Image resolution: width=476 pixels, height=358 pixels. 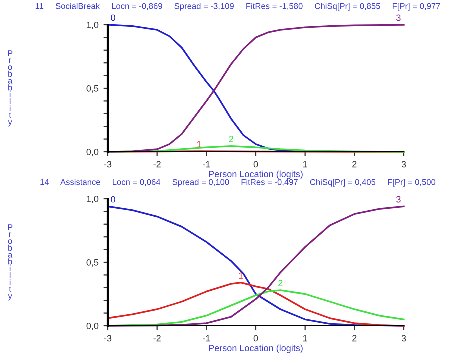 What do you see at coordinates (238, 183) in the screenshot?
I see `chart-title: 14 Assistance Locn = 0,064 Spread = 0,100 FitRes = -0,497 ChiSq[Pr] = 0,405 F[Pr] = 0,500` at bounding box center [238, 183].